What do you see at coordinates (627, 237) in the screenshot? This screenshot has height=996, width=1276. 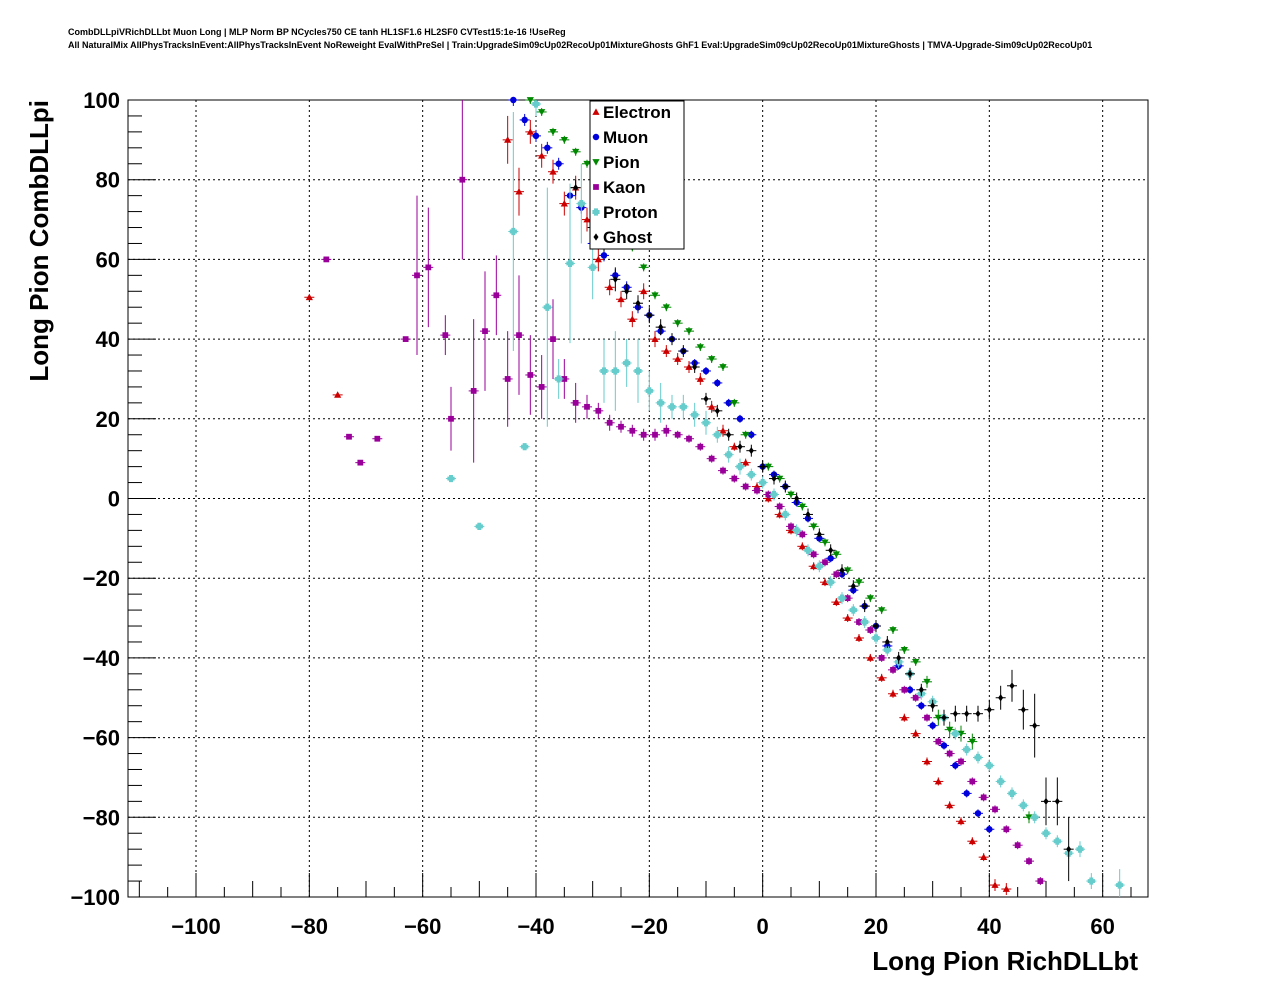 I see `legend-label-ghost: Ghost` at bounding box center [627, 237].